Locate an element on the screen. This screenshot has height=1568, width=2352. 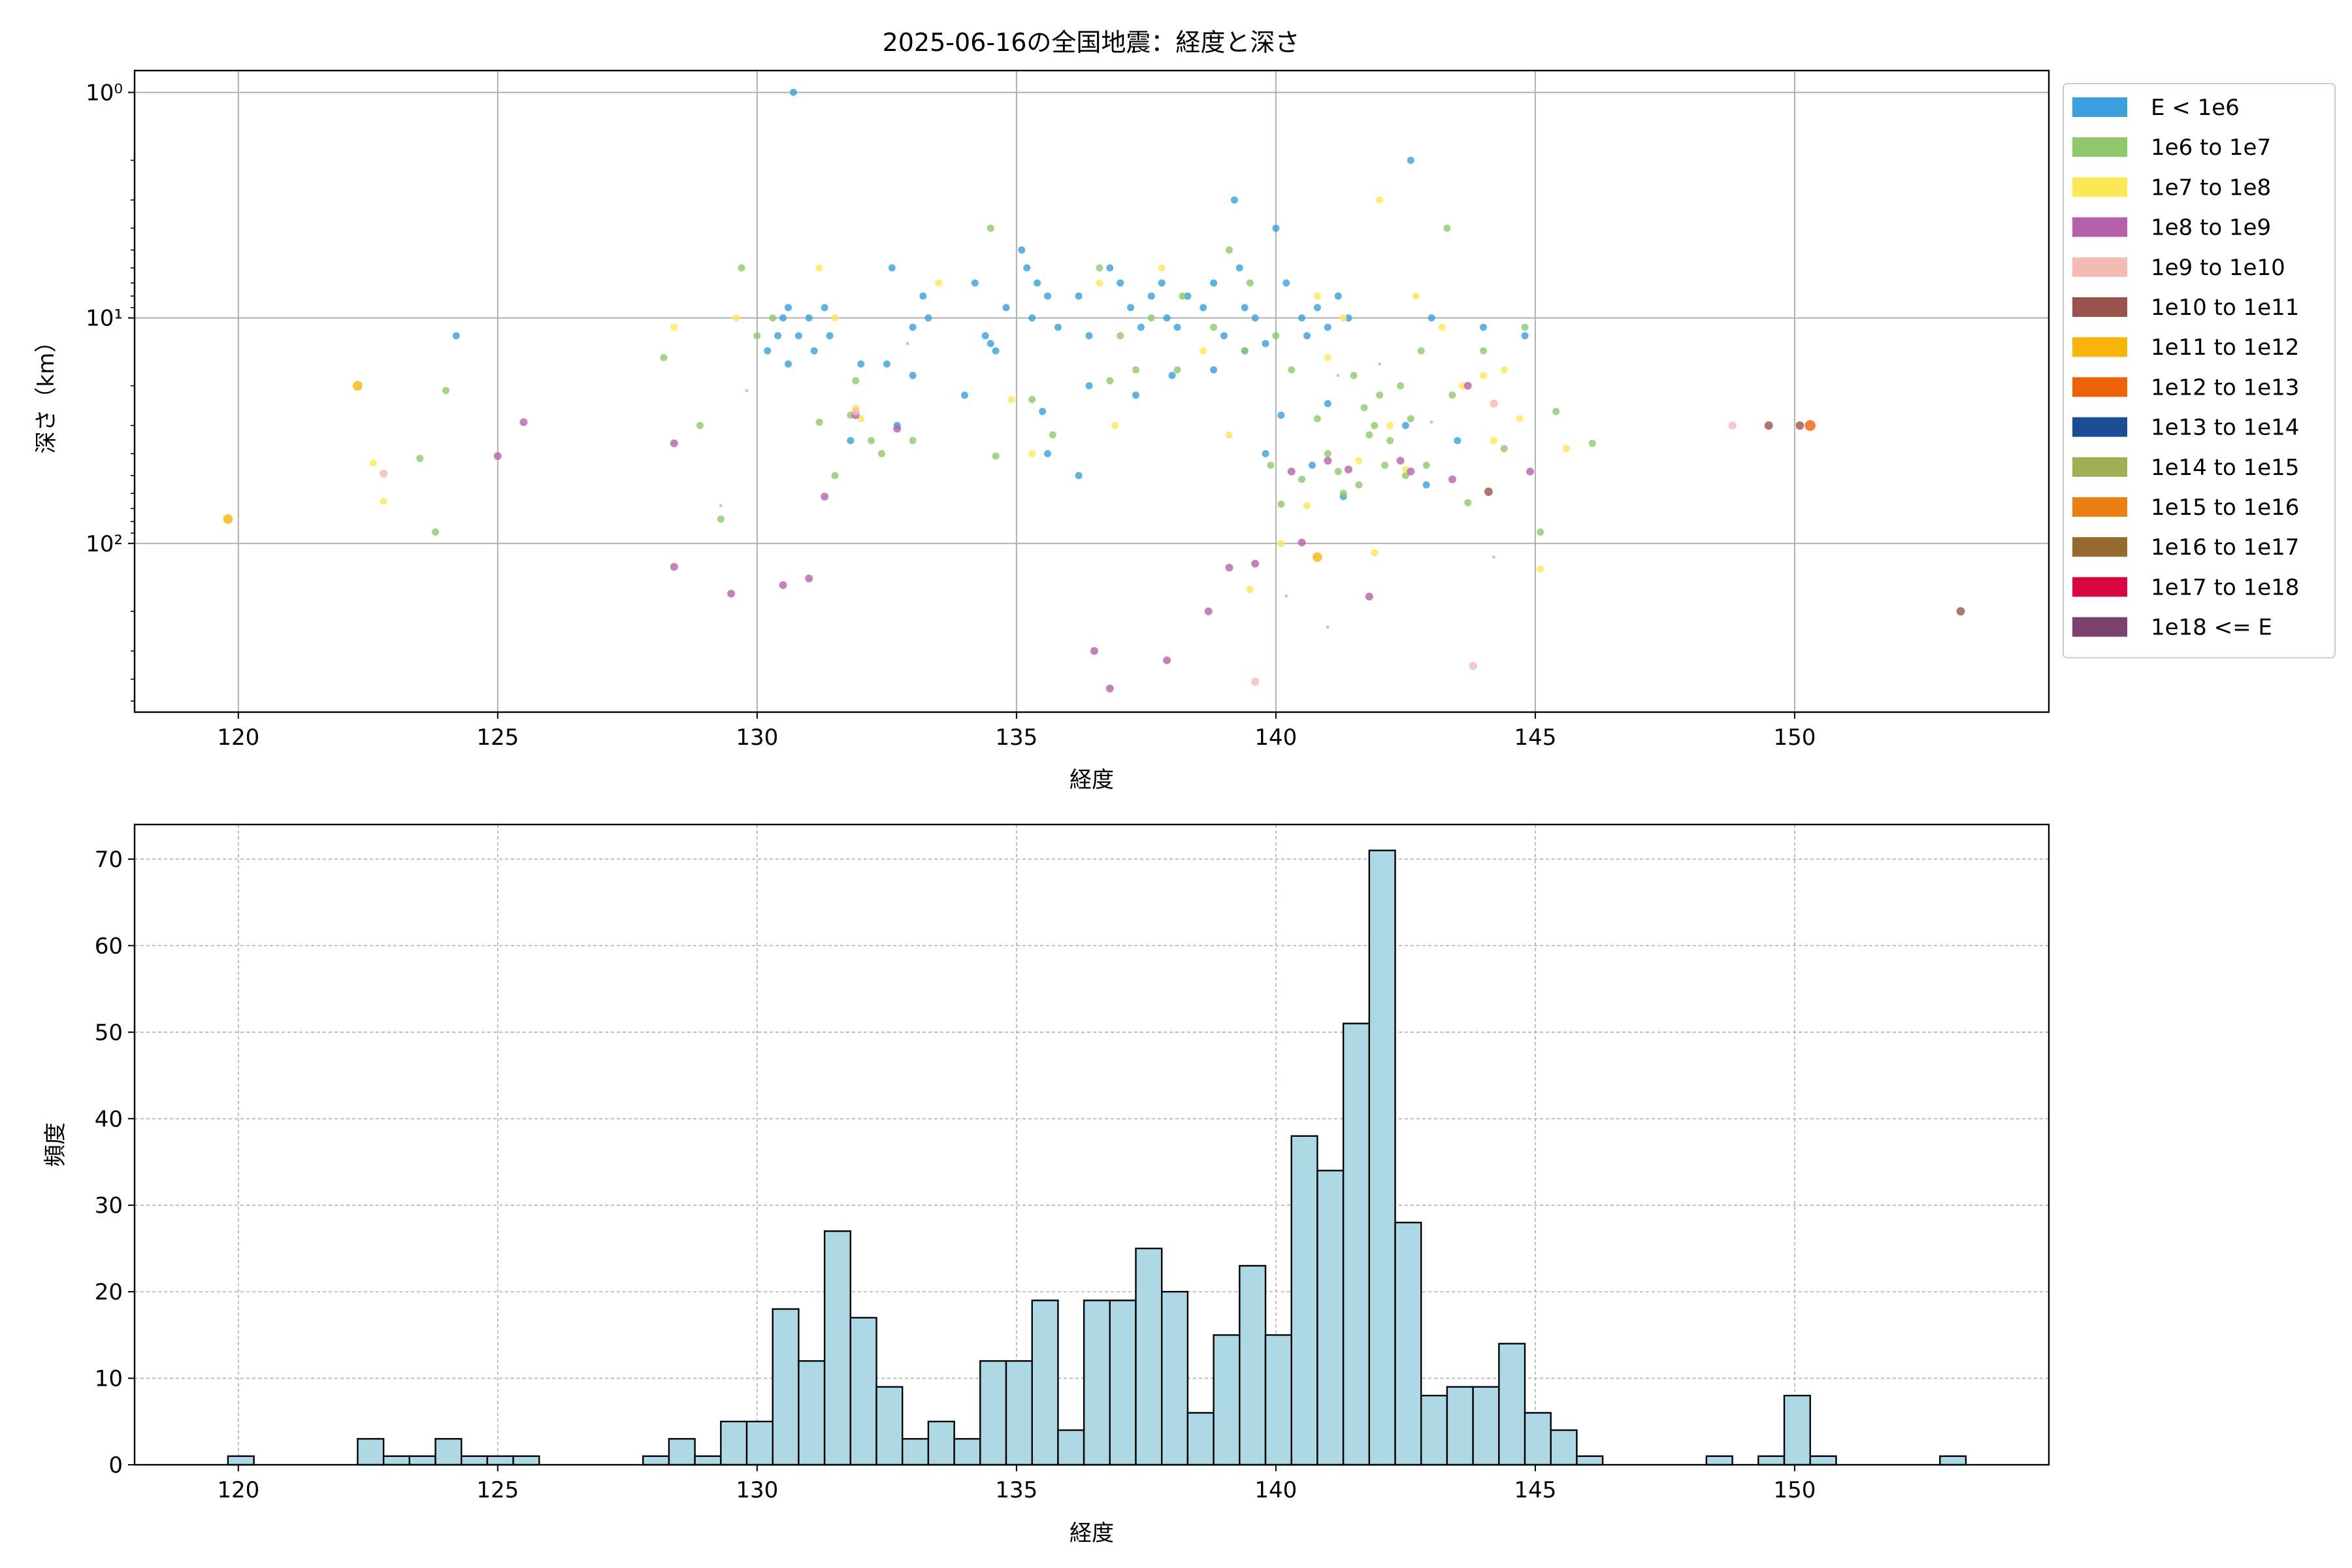
histogram-y-axis-label: 頻度 is located at coordinates (55, 1144).